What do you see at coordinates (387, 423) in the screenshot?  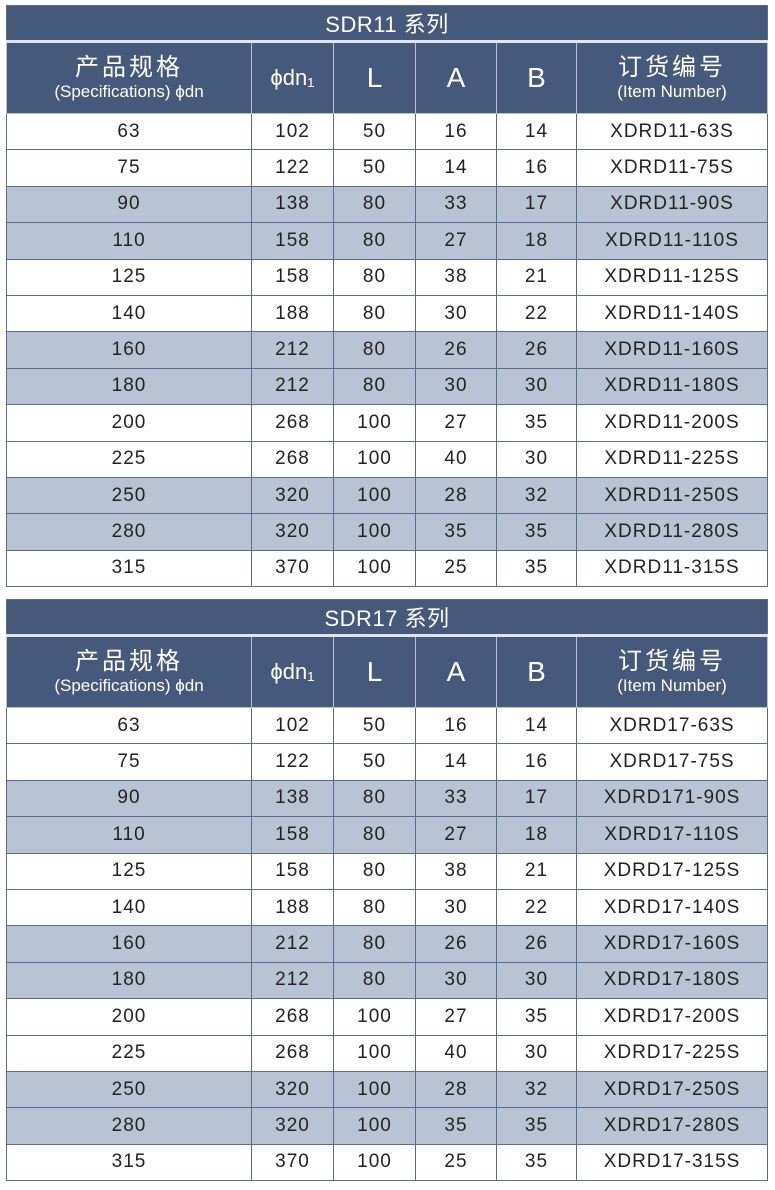 I see `table-row: 200 268 100 27 35 XDRD11-200S` at bounding box center [387, 423].